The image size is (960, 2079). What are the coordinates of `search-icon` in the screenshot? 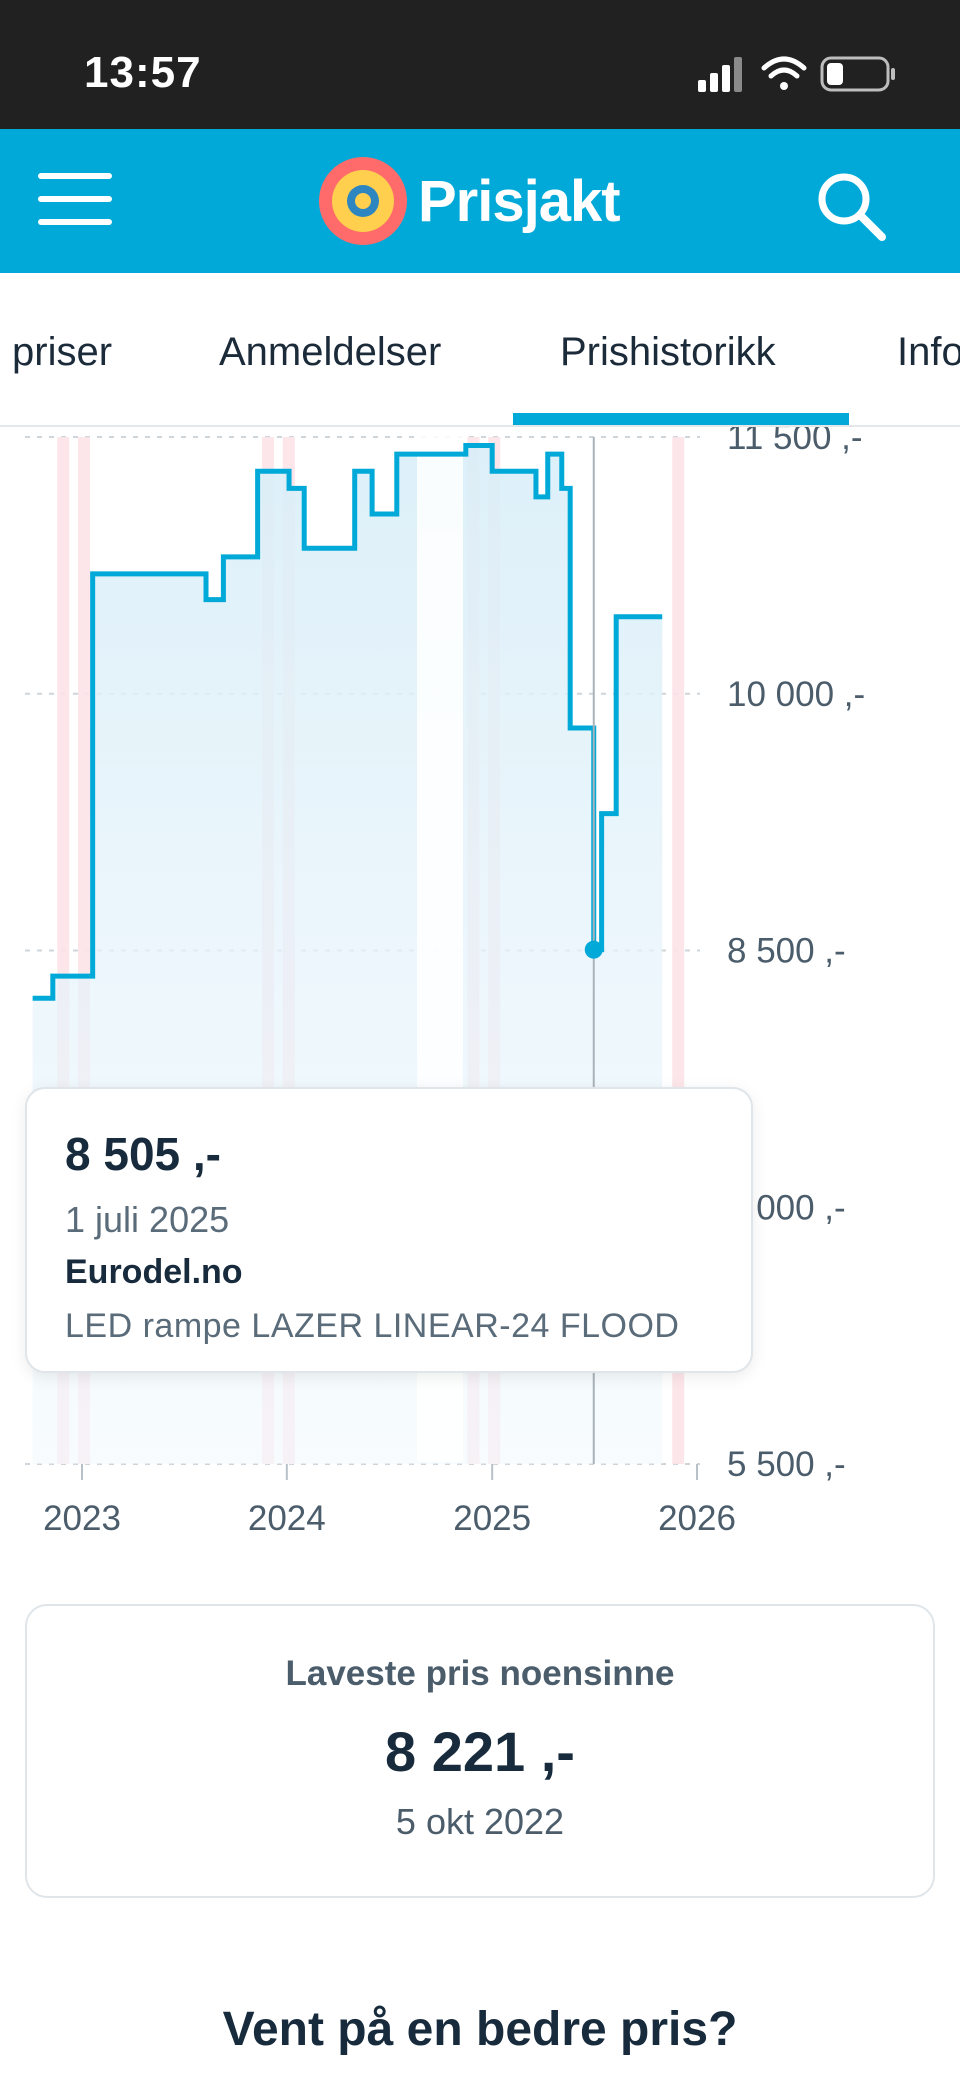 It's located at (852, 207).